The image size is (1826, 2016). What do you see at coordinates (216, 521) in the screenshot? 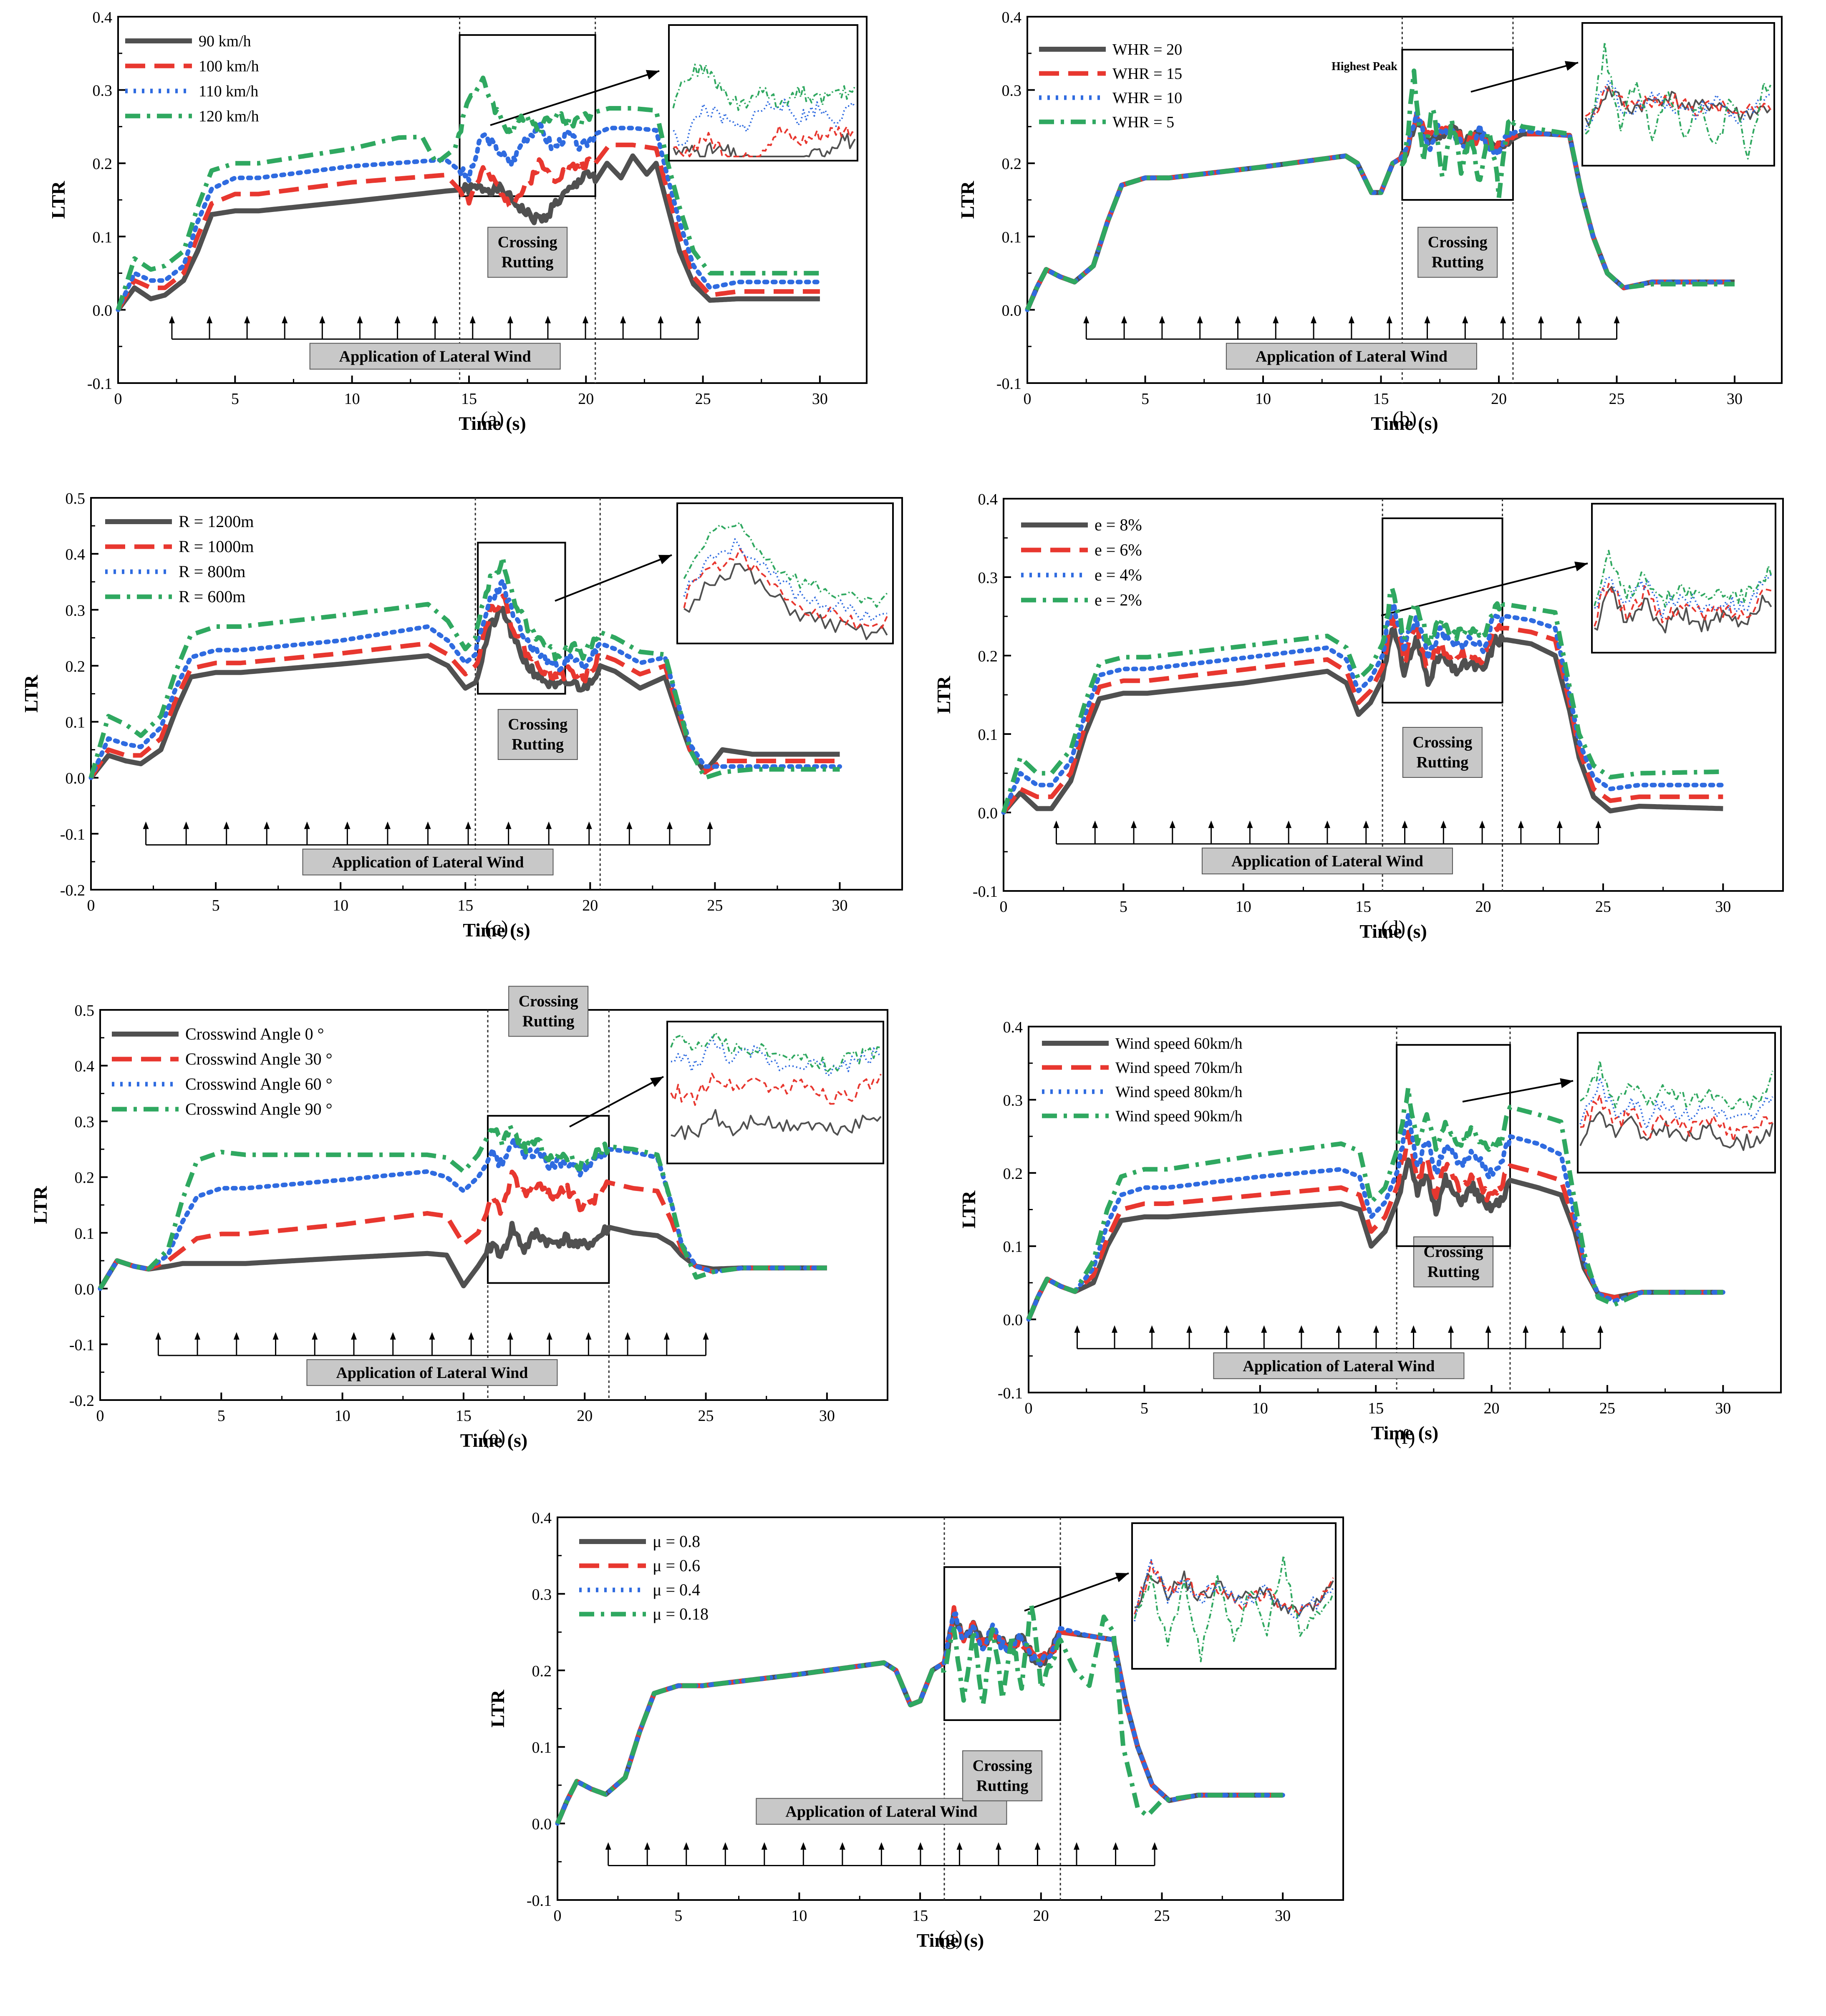
I see `legend-label: R = 1200m` at bounding box center [216, 521].